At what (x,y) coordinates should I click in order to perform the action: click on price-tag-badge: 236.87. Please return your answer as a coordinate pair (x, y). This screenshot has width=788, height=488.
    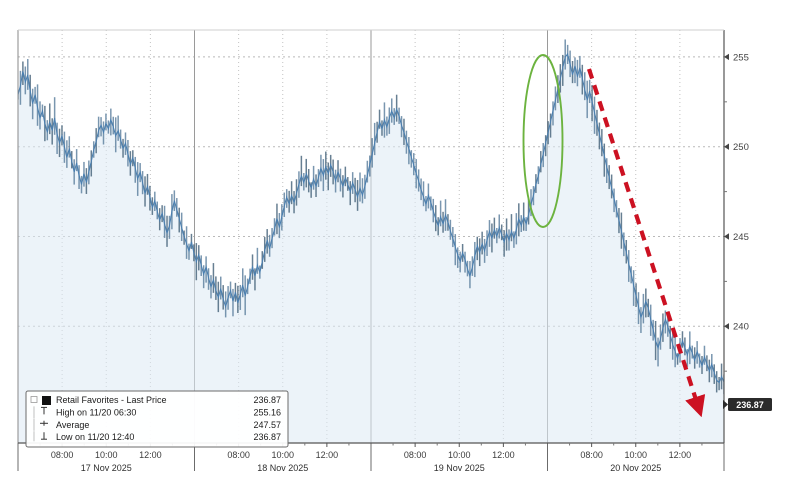
    Looking at the image, I should click on (747, 404).